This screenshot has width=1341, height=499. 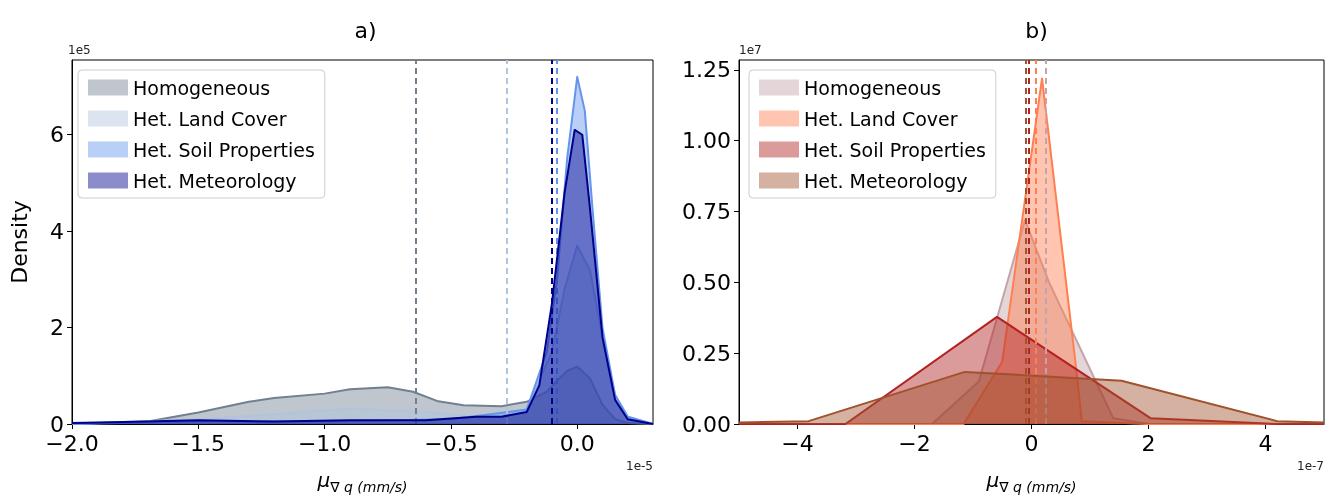 I want to click on y-tick-label: 1.00, so click(x=706, y=141).